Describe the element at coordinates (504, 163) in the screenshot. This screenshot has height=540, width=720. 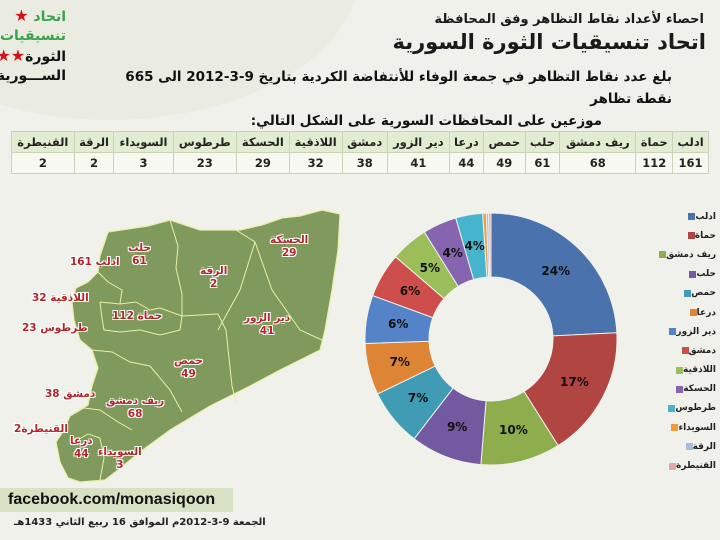
I see `table-cell: 49` at that location.